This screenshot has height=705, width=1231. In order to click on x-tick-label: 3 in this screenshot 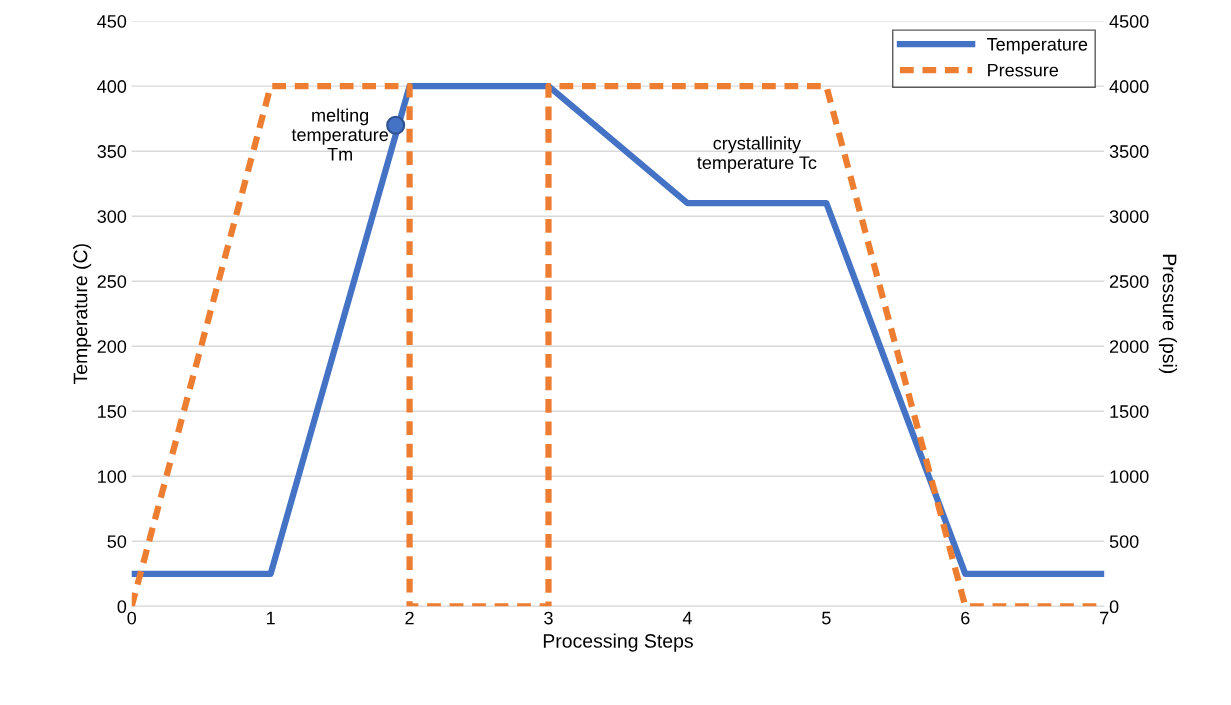, I will do `click(548, 618)`.